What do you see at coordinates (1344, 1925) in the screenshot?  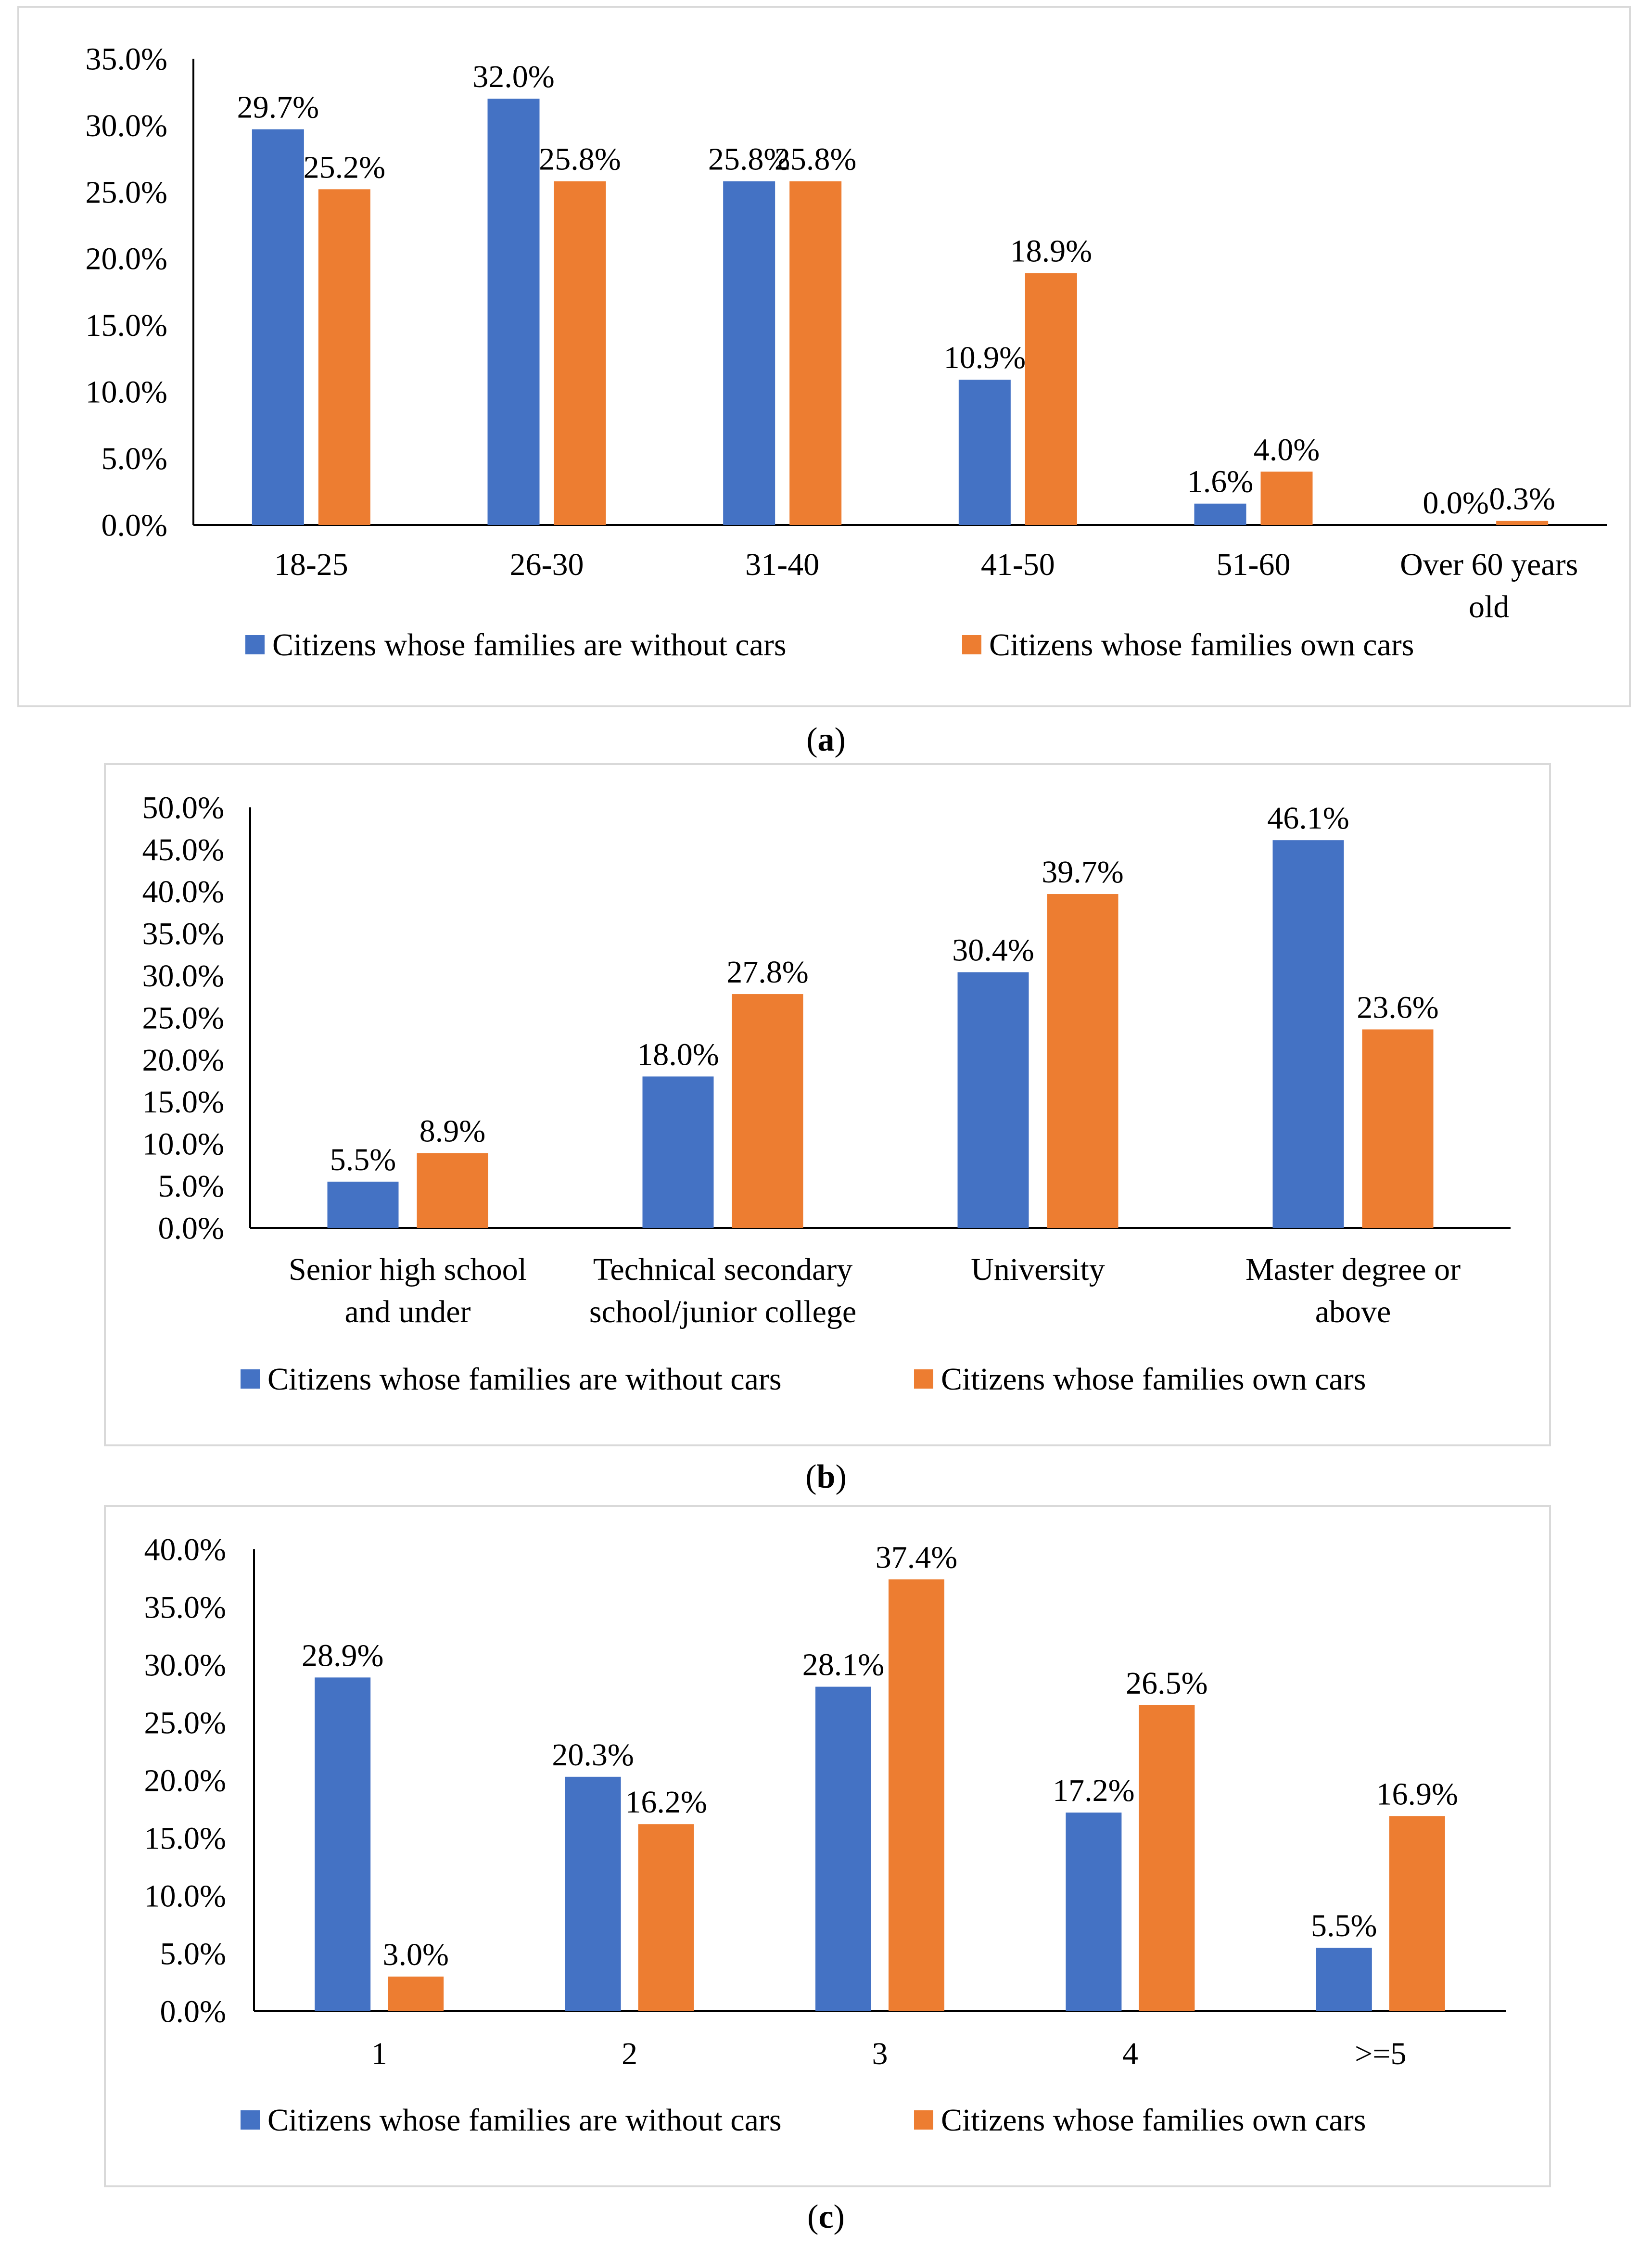 I see `data-label-c: 5.5%` at bounding box center [1344, 1925].